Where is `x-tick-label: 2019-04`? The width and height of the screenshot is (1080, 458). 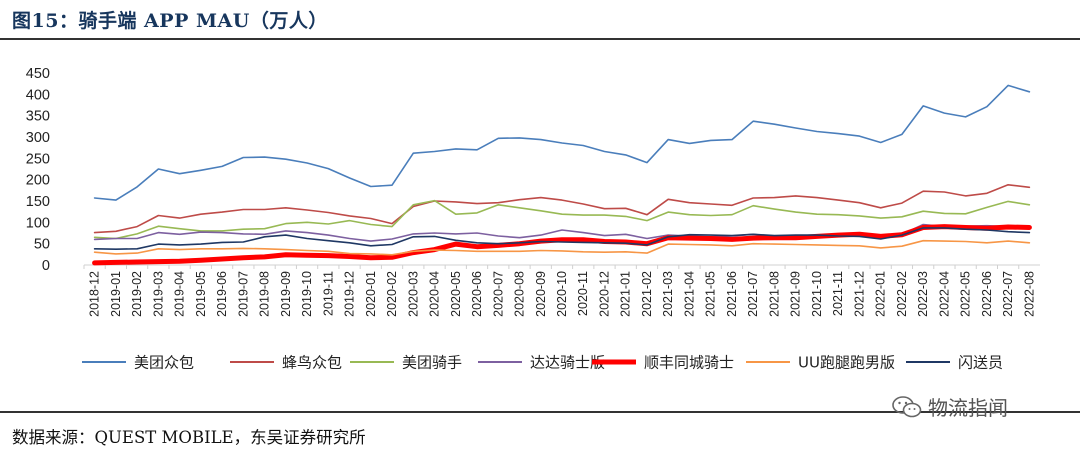
x-tick-label: 2019-04 is located at coordinates (180, 294).